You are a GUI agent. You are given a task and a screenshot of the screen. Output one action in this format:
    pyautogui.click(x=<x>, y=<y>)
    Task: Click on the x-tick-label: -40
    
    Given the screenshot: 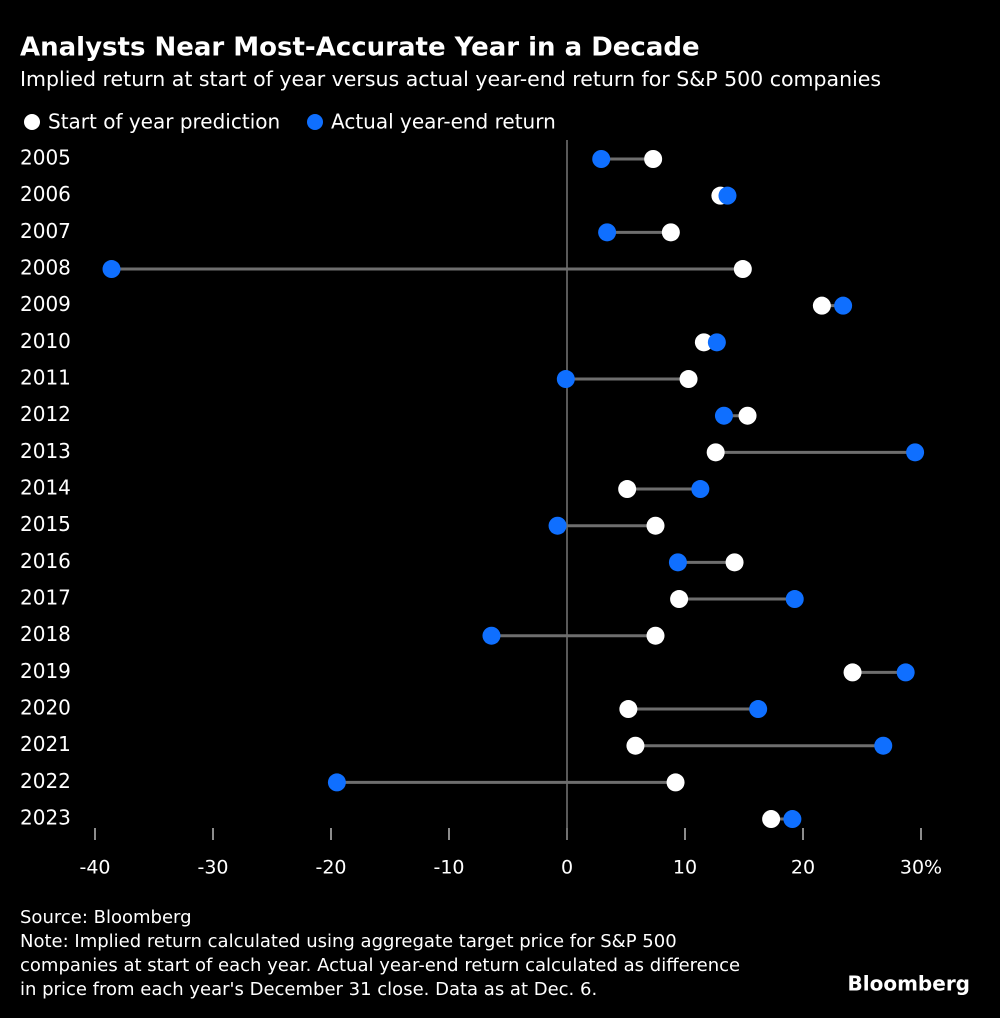 What is the action you would take?
    pyautogui.click(x=94, y=868)
    